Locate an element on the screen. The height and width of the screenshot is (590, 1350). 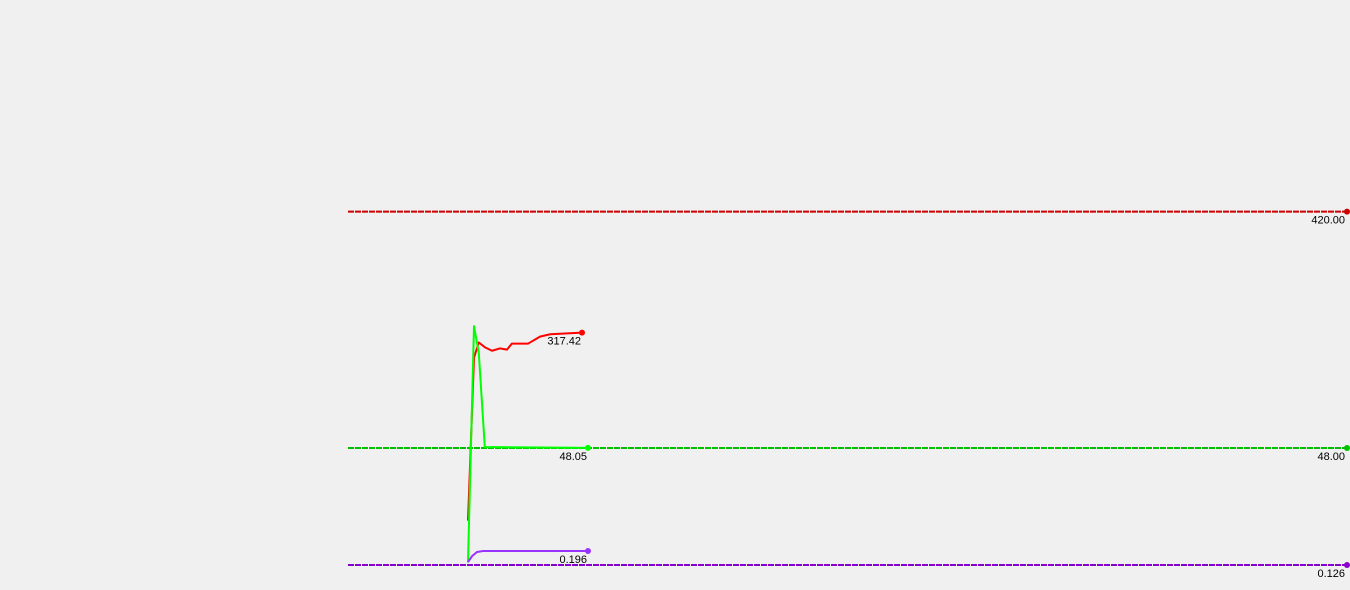
red-current-marker is located at coordinates (582, 332).